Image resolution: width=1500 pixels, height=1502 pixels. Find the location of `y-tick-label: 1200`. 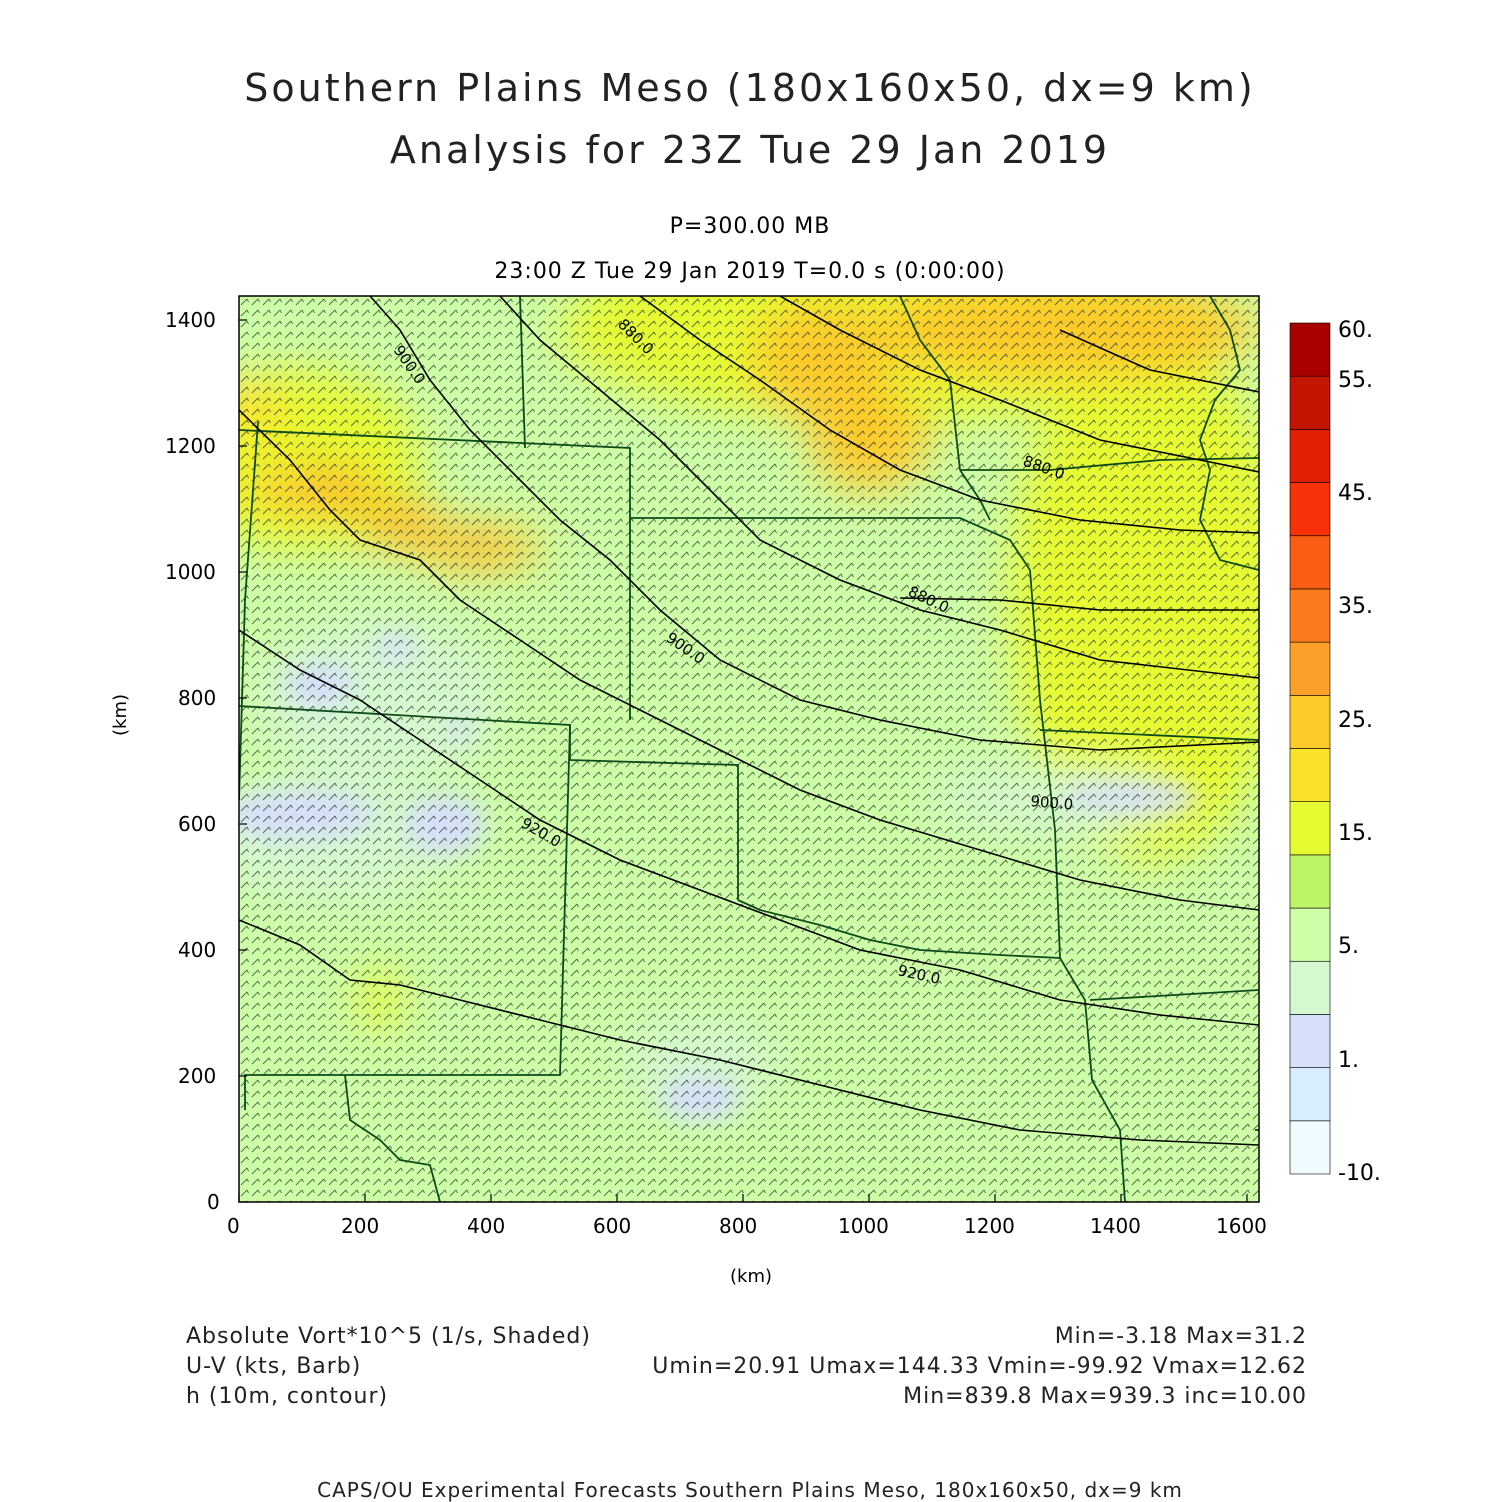

y-tick-label: 1200 is located at coordinates (190, 446).